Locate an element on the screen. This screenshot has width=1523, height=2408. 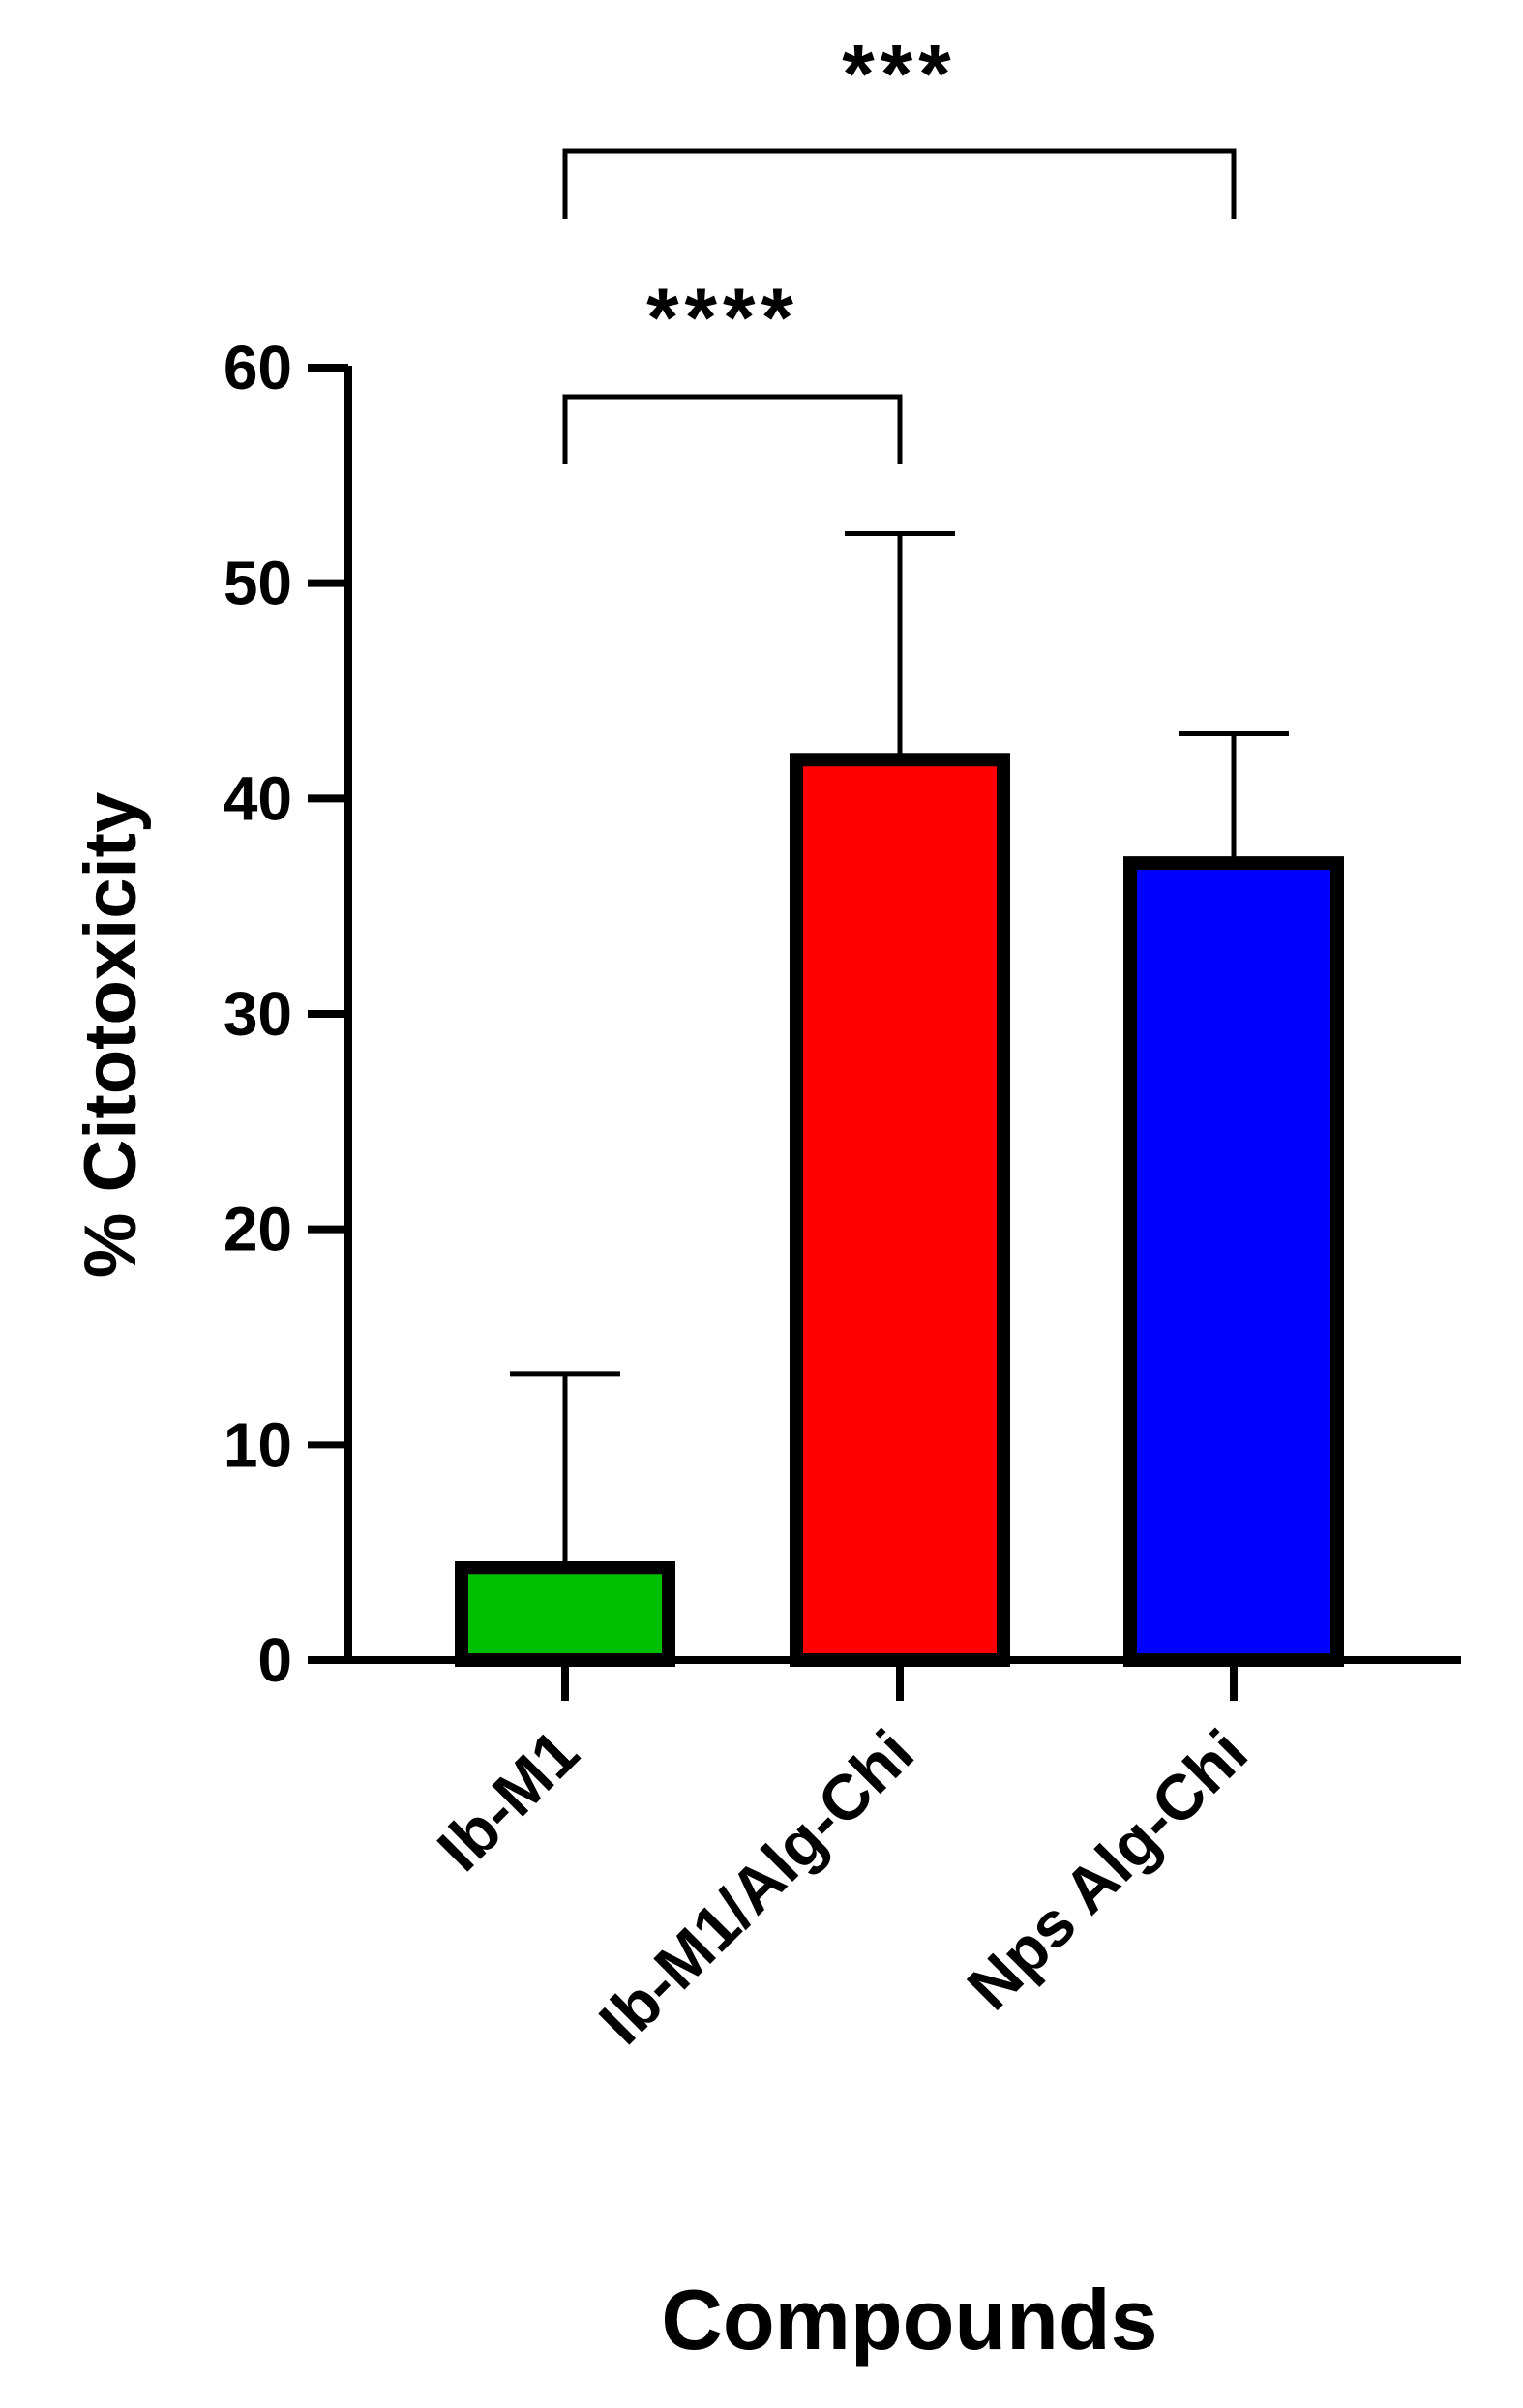
y-tick-label: 60 is located at coordinates (258, 367).